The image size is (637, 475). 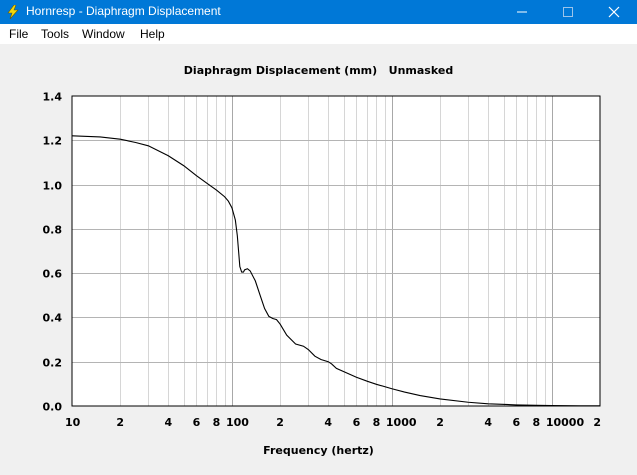 I want to click on y-tick-label: 1.0, so click(x=53, y=186).